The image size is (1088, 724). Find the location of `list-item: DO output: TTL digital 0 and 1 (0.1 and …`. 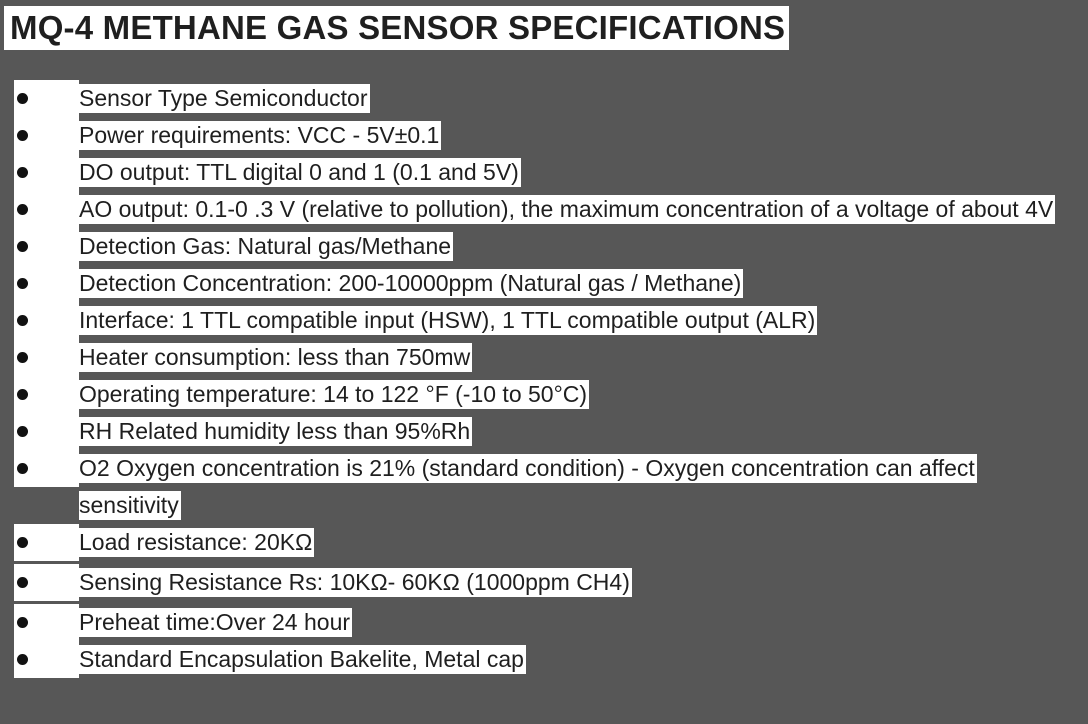

list-item: DO output: TTL digital 0 and 1 (0.1 and … is located at coordinates (544, 172).